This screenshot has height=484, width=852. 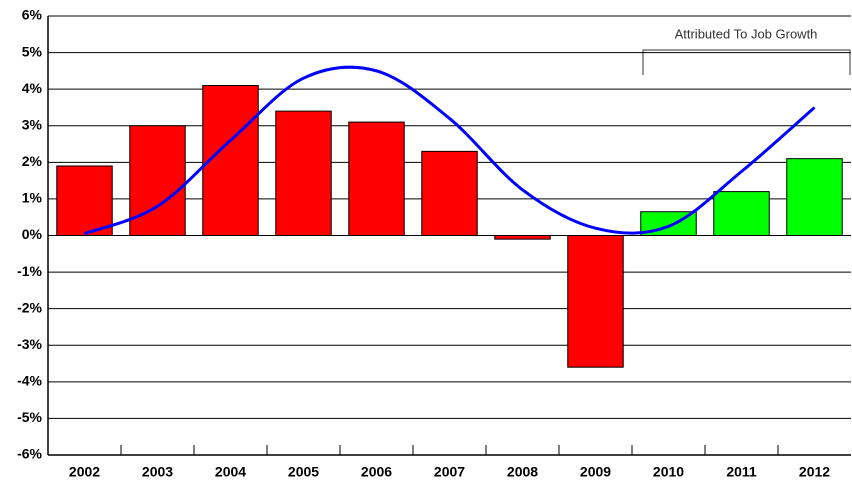 What do you see at coordinates (157, 472) in the screenshot?
I see `x-tick-label: 2003` at bounding box center [157, 472].